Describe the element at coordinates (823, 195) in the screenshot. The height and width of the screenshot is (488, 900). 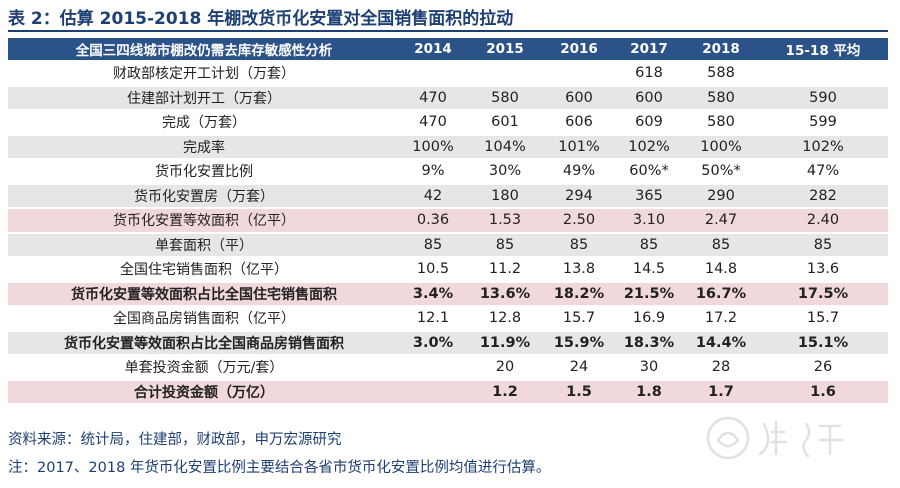
I see `value-cell: 282` at that location.